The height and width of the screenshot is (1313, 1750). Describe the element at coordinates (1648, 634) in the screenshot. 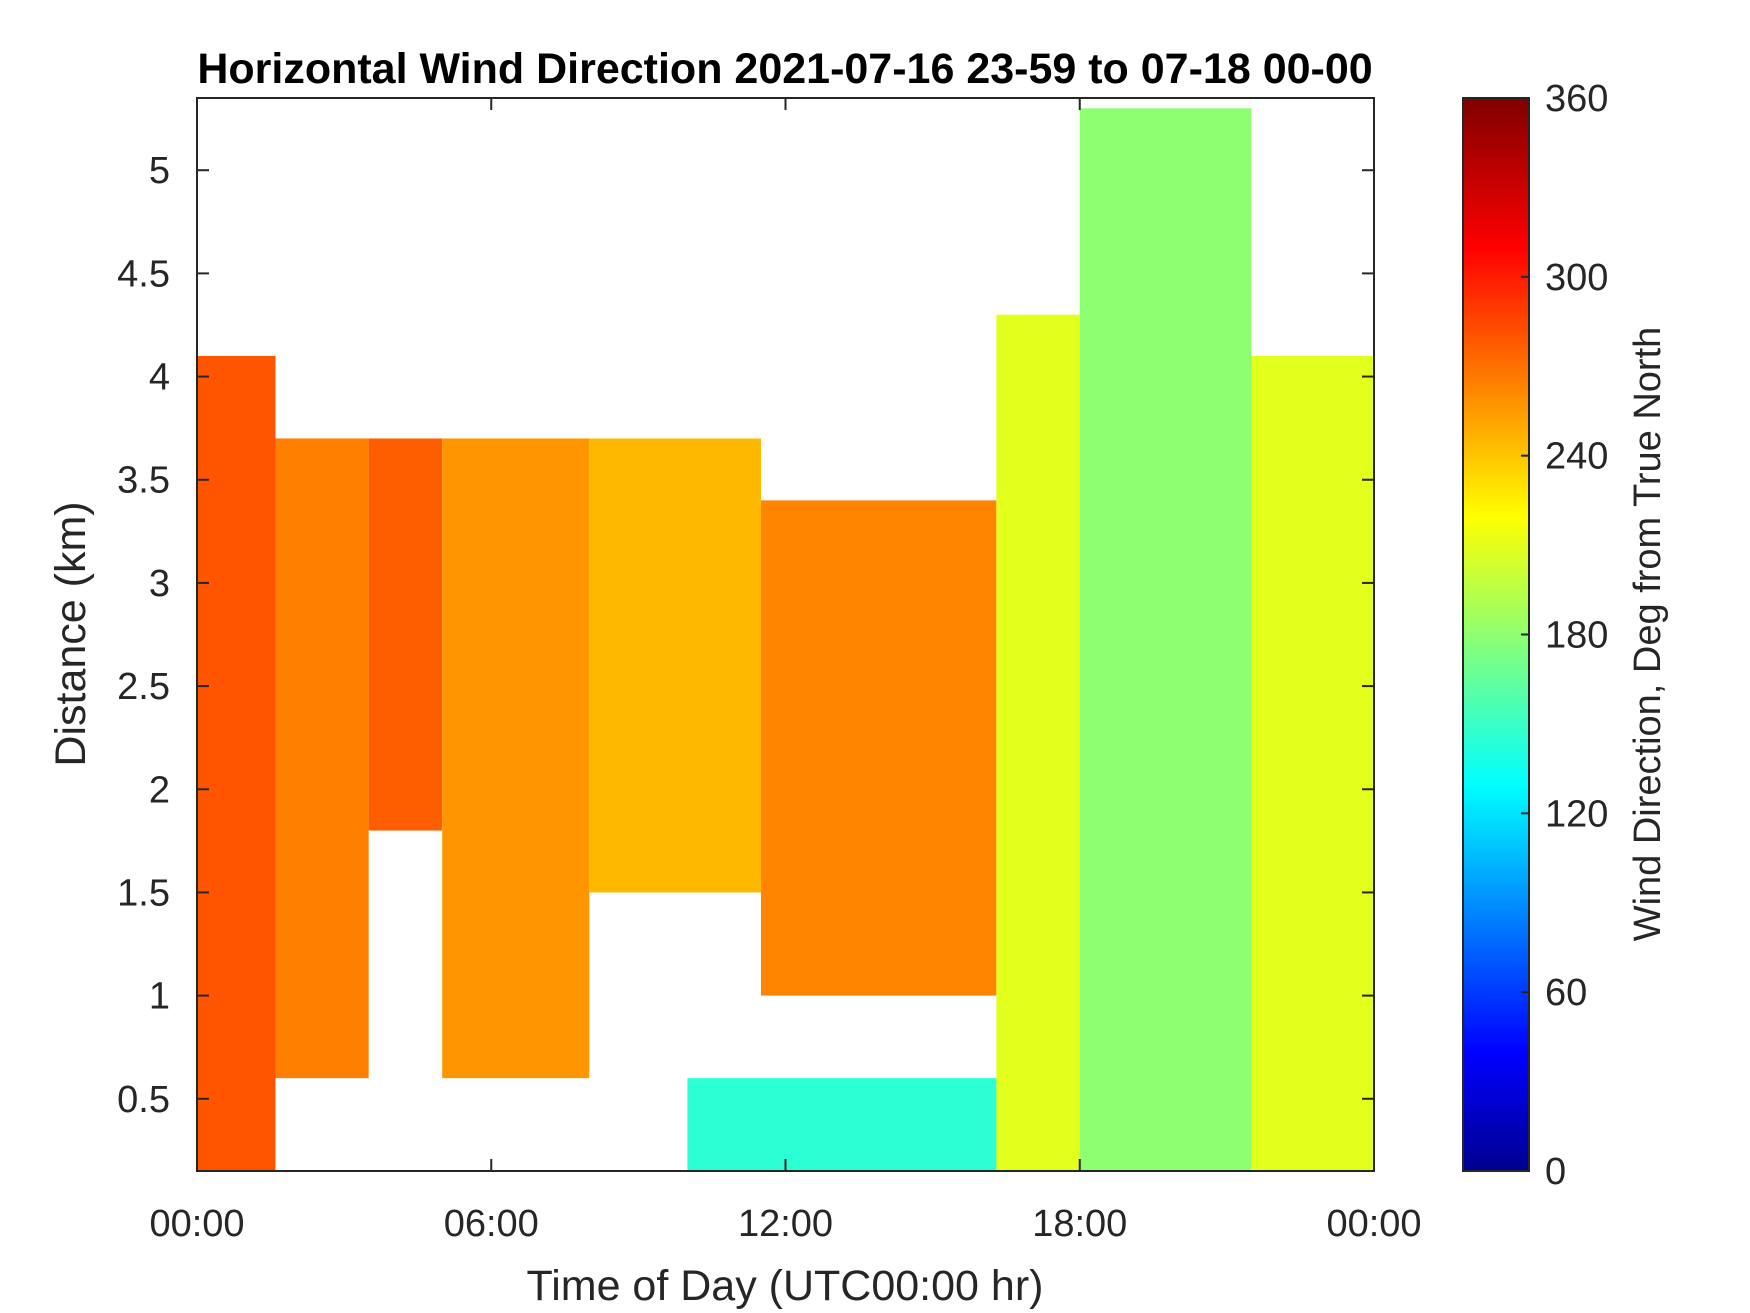

I see `colorbar-label: Wind Direction, Deg from True North` at that location.